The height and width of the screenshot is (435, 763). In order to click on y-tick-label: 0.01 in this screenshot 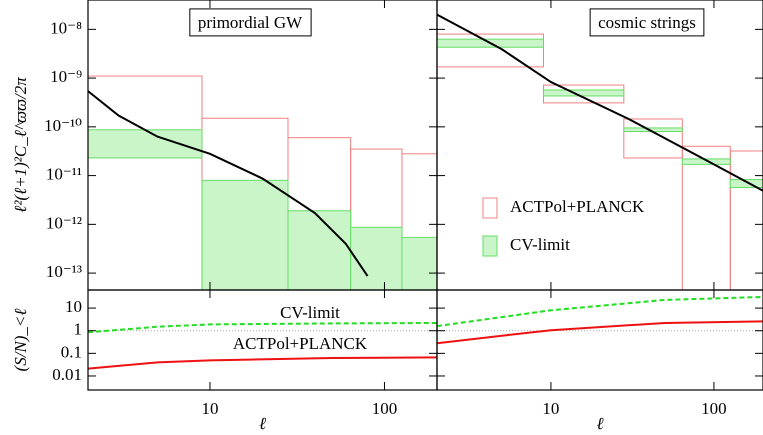, I will do `click(67, 374)`.